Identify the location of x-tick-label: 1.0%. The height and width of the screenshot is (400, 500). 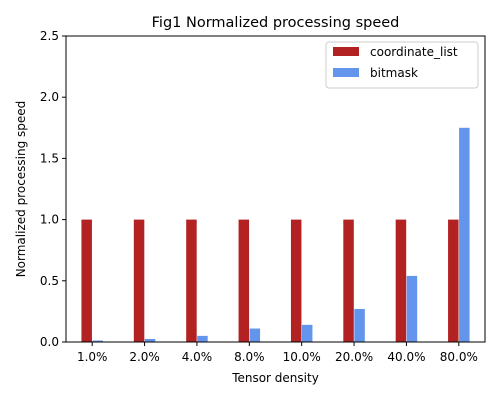
(92, 357).